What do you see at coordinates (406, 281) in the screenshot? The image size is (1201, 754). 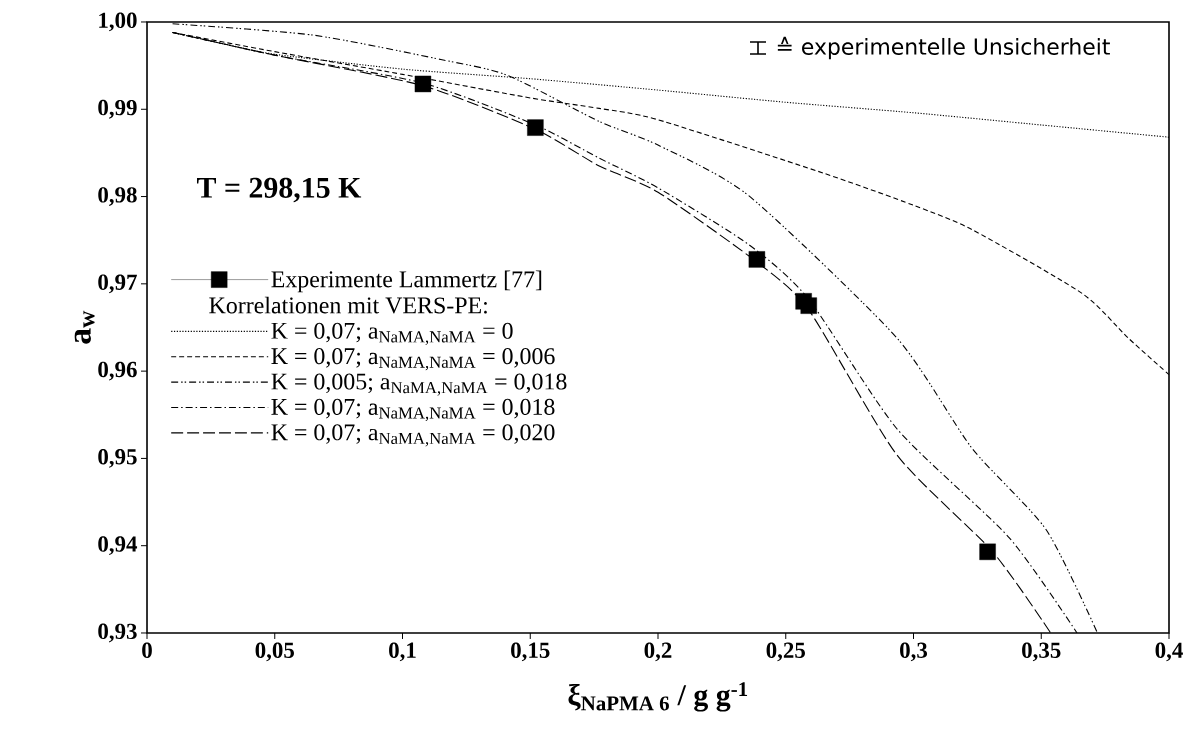 I see `legend-label: Experimente Lammertz [77]` at bounding box center [406, 281].